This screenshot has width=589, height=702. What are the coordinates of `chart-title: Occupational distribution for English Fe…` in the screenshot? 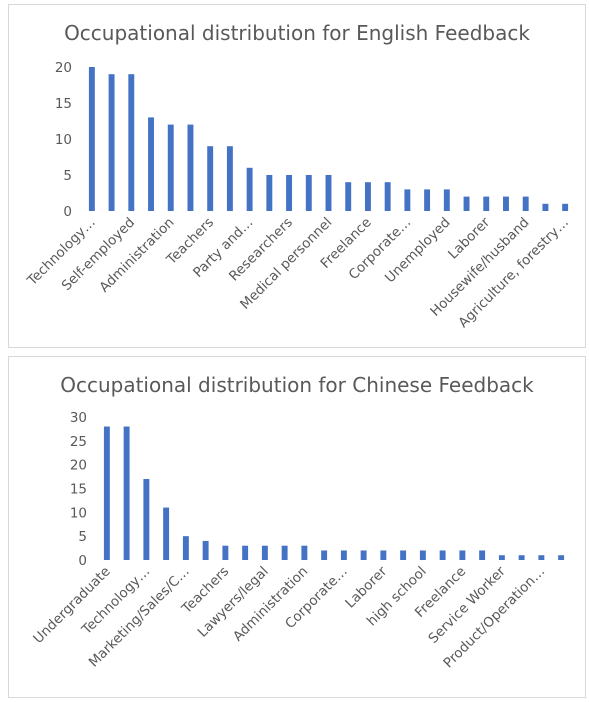 It's located at (297, 33).